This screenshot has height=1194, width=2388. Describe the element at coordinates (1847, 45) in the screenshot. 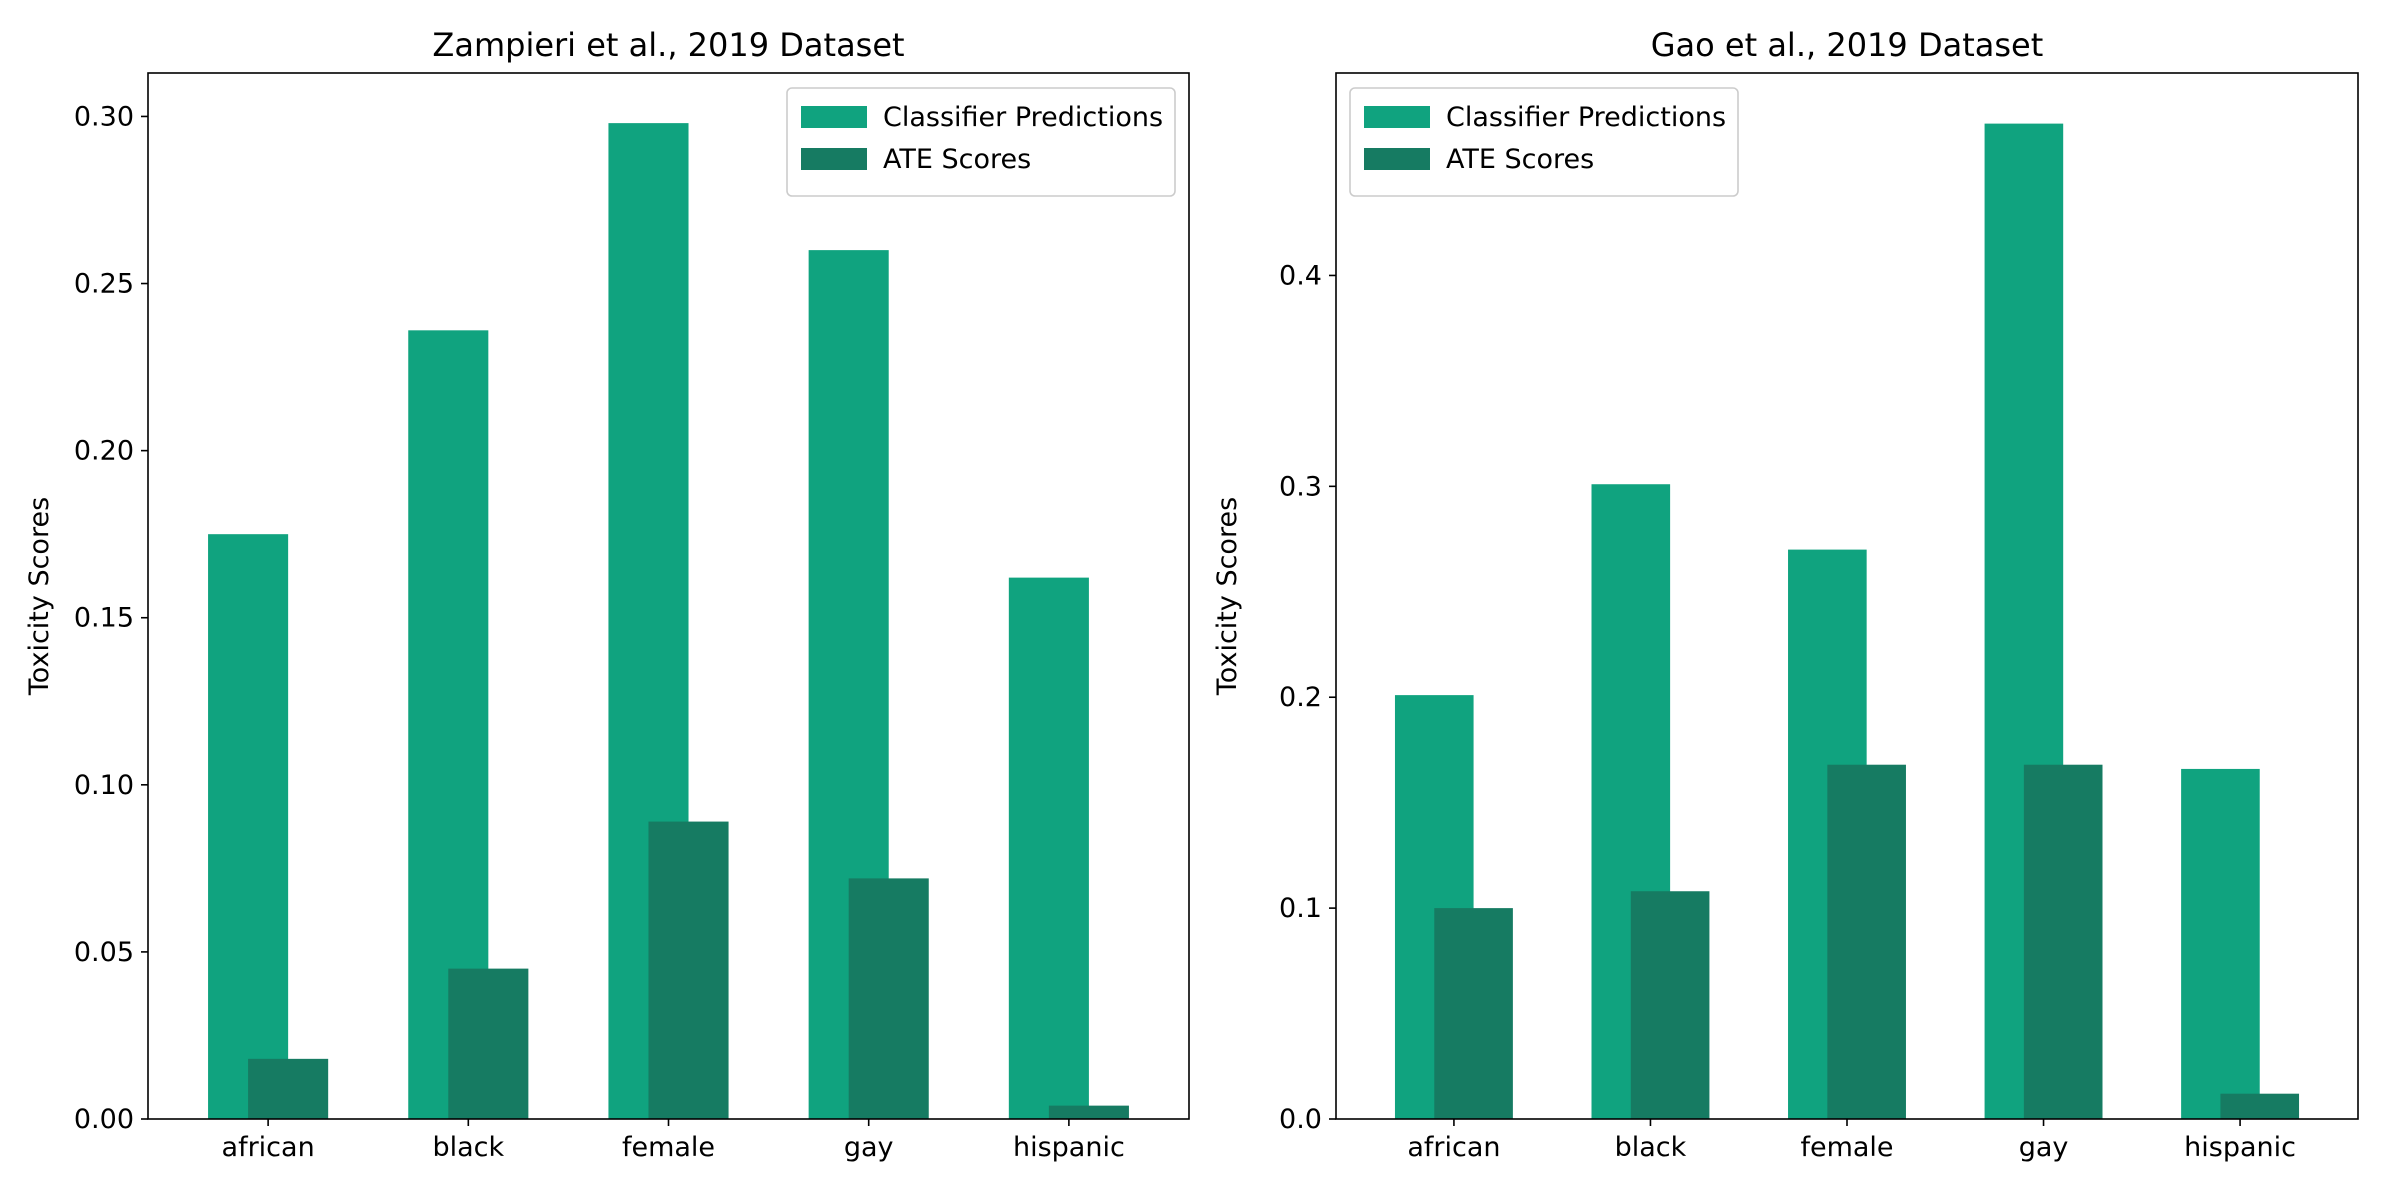

I see `chart-title: Gao et al., 2019 Dataset` at that location.